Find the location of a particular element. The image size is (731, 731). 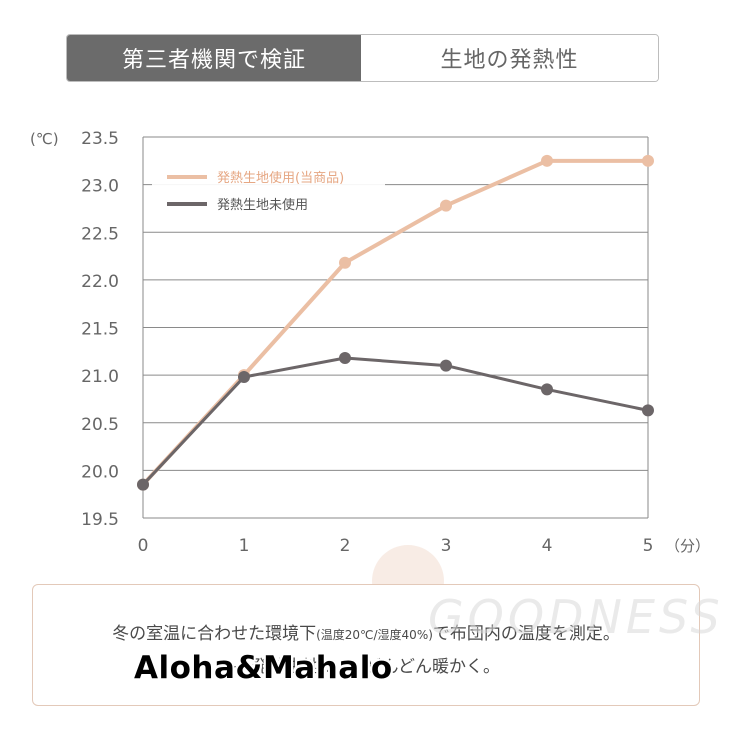

note-line-1: 冬の室温に合わせた環境下(温度20℃/湿度40%)で布団内の温度を測定。 is located at coordinates (366, 631).